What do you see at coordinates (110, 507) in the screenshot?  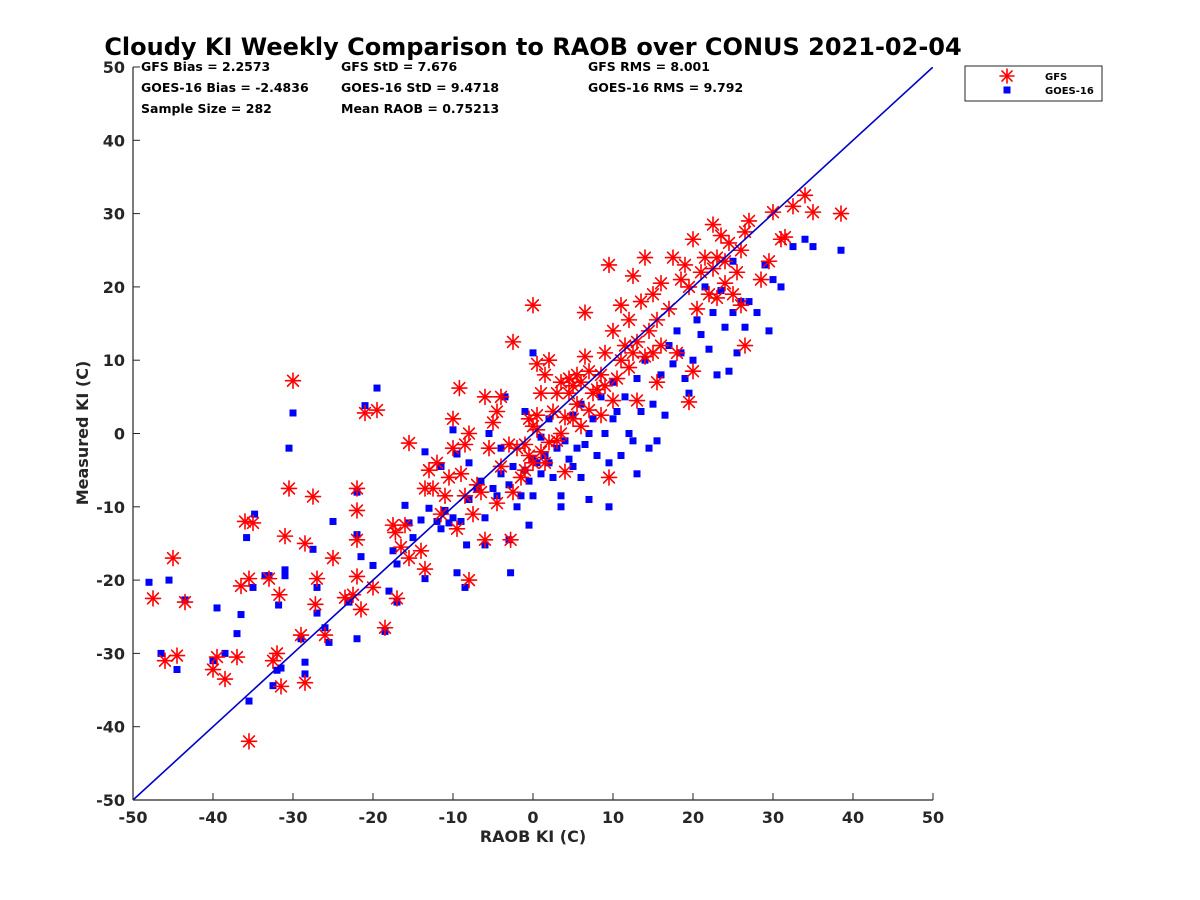 I see `y-tick-label: -10` at bounding box center [110, 507].